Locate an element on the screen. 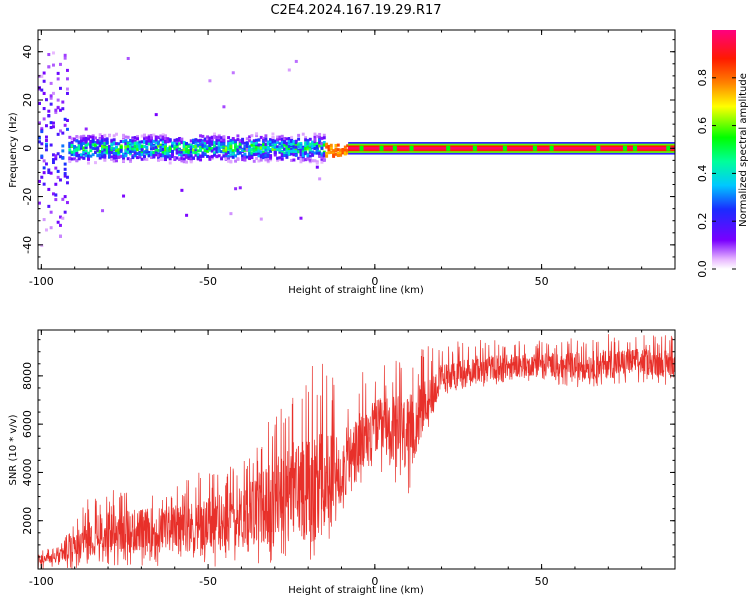 The image size is (750, 600). spectrogram-y-tick-label: -20 is located at coordinates (27, 197).